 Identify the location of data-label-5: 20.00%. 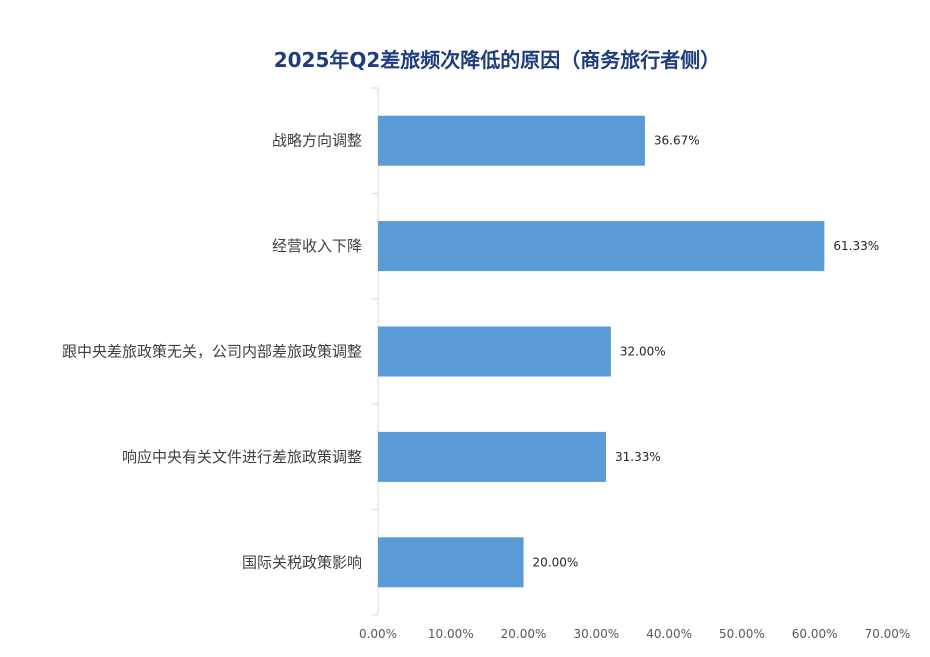
(556, 562).